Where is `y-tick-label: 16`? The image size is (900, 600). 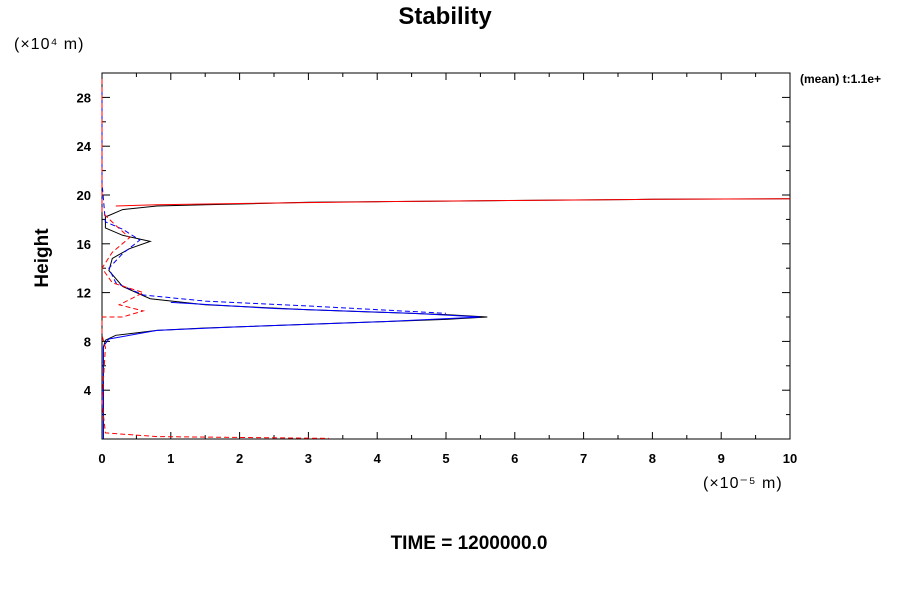
y-tick-label: 16 is located at coordinates (84, 244).